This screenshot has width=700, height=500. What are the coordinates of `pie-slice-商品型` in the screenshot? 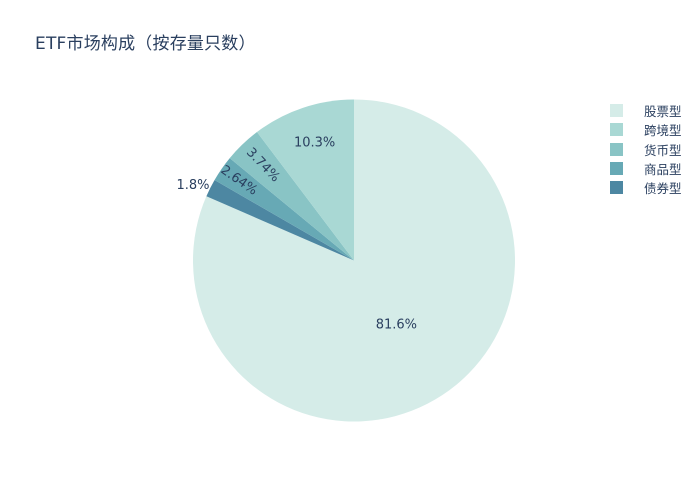 It's located at (284, 209).